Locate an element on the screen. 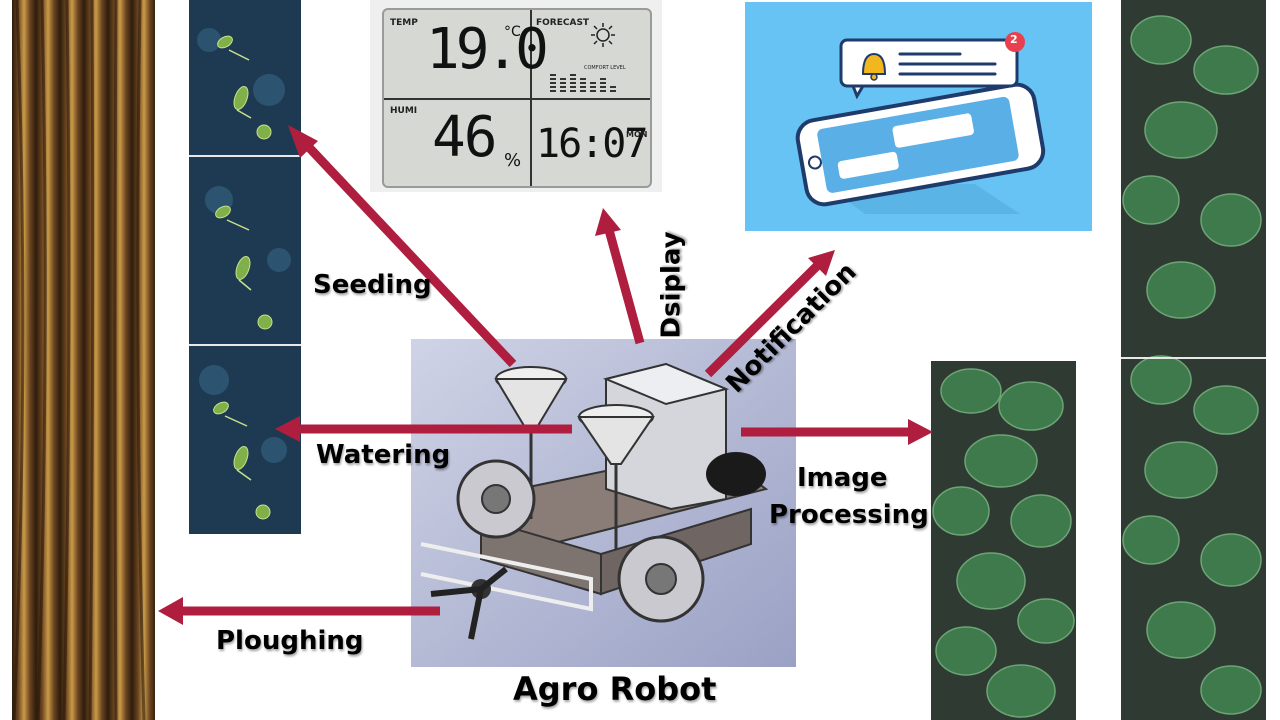  seedling-images is located at coordinates (245, 267).